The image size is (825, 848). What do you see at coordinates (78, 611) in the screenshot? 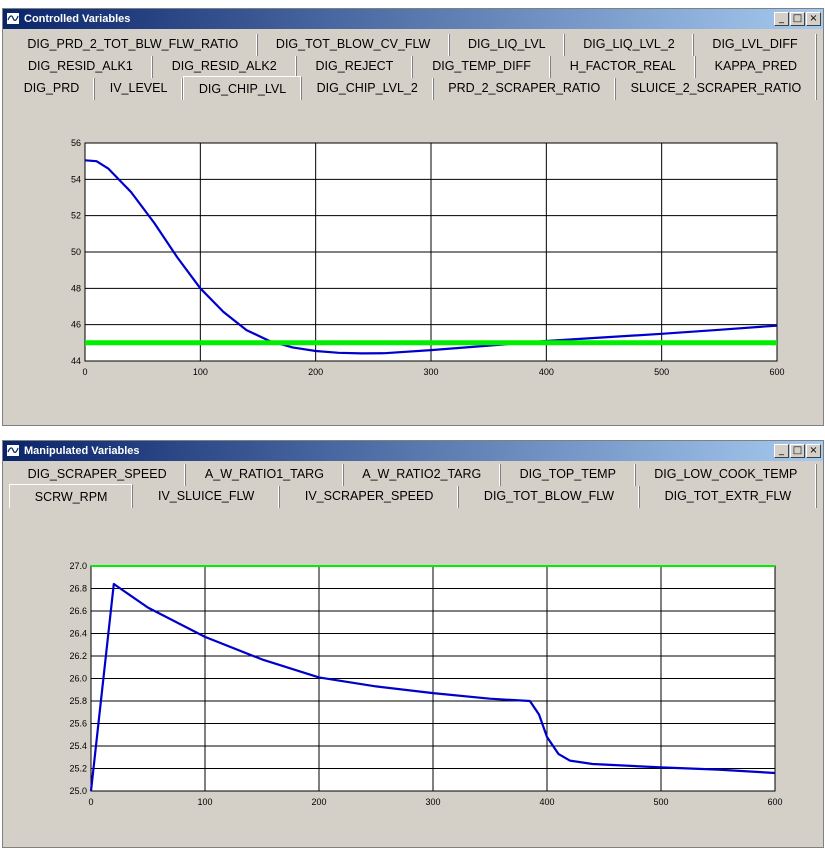
I see `y-tick-label: 26.6` at bounding box center [78, 611].